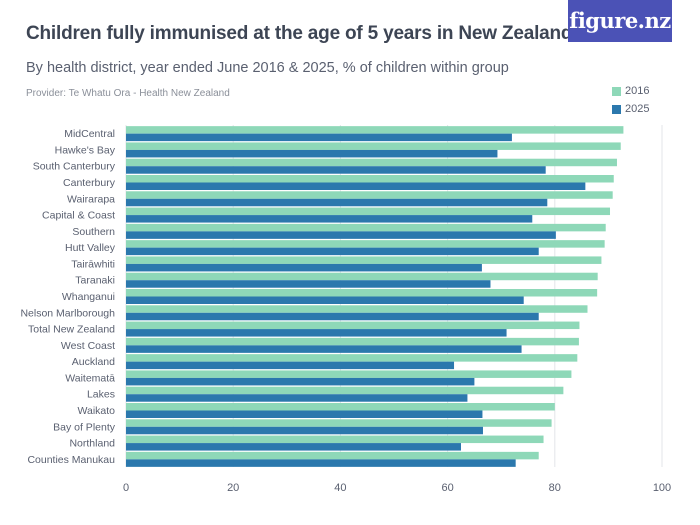 The width and height of the screenshot is (700, 525). Describe the element at coordinates (84, 427) in the screenshot. I see `category-label: Bay of Plenty` at that location.